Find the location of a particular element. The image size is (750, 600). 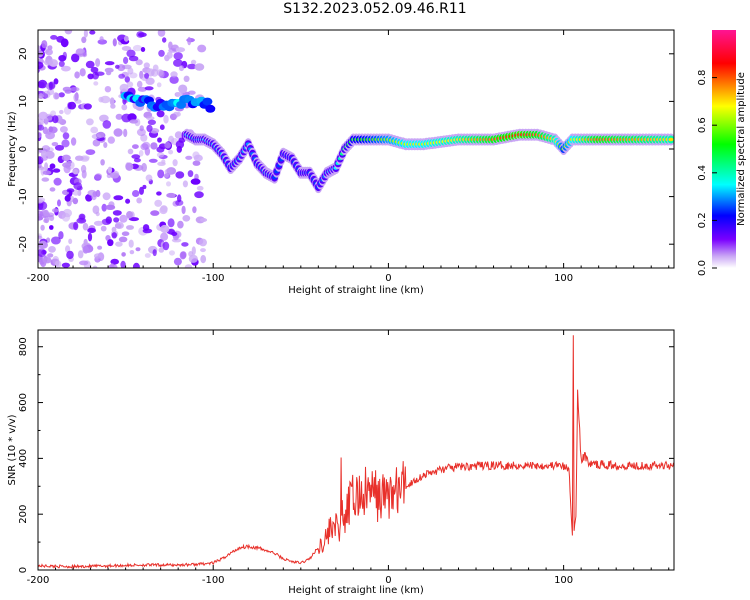

snr-x-tick-label: 0 is located at coordinates (388, 580).